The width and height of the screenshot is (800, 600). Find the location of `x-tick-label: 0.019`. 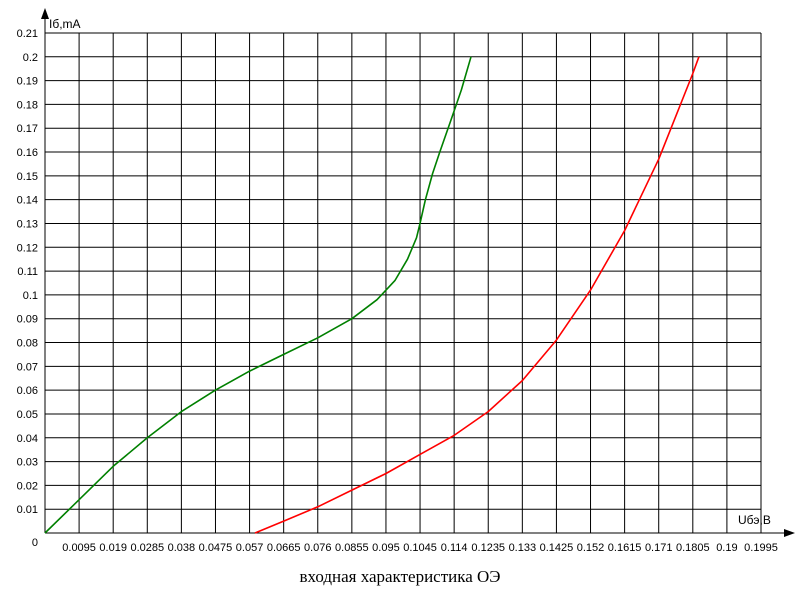

x-tick-label: 0.019 is located at coordinates (113, 548).